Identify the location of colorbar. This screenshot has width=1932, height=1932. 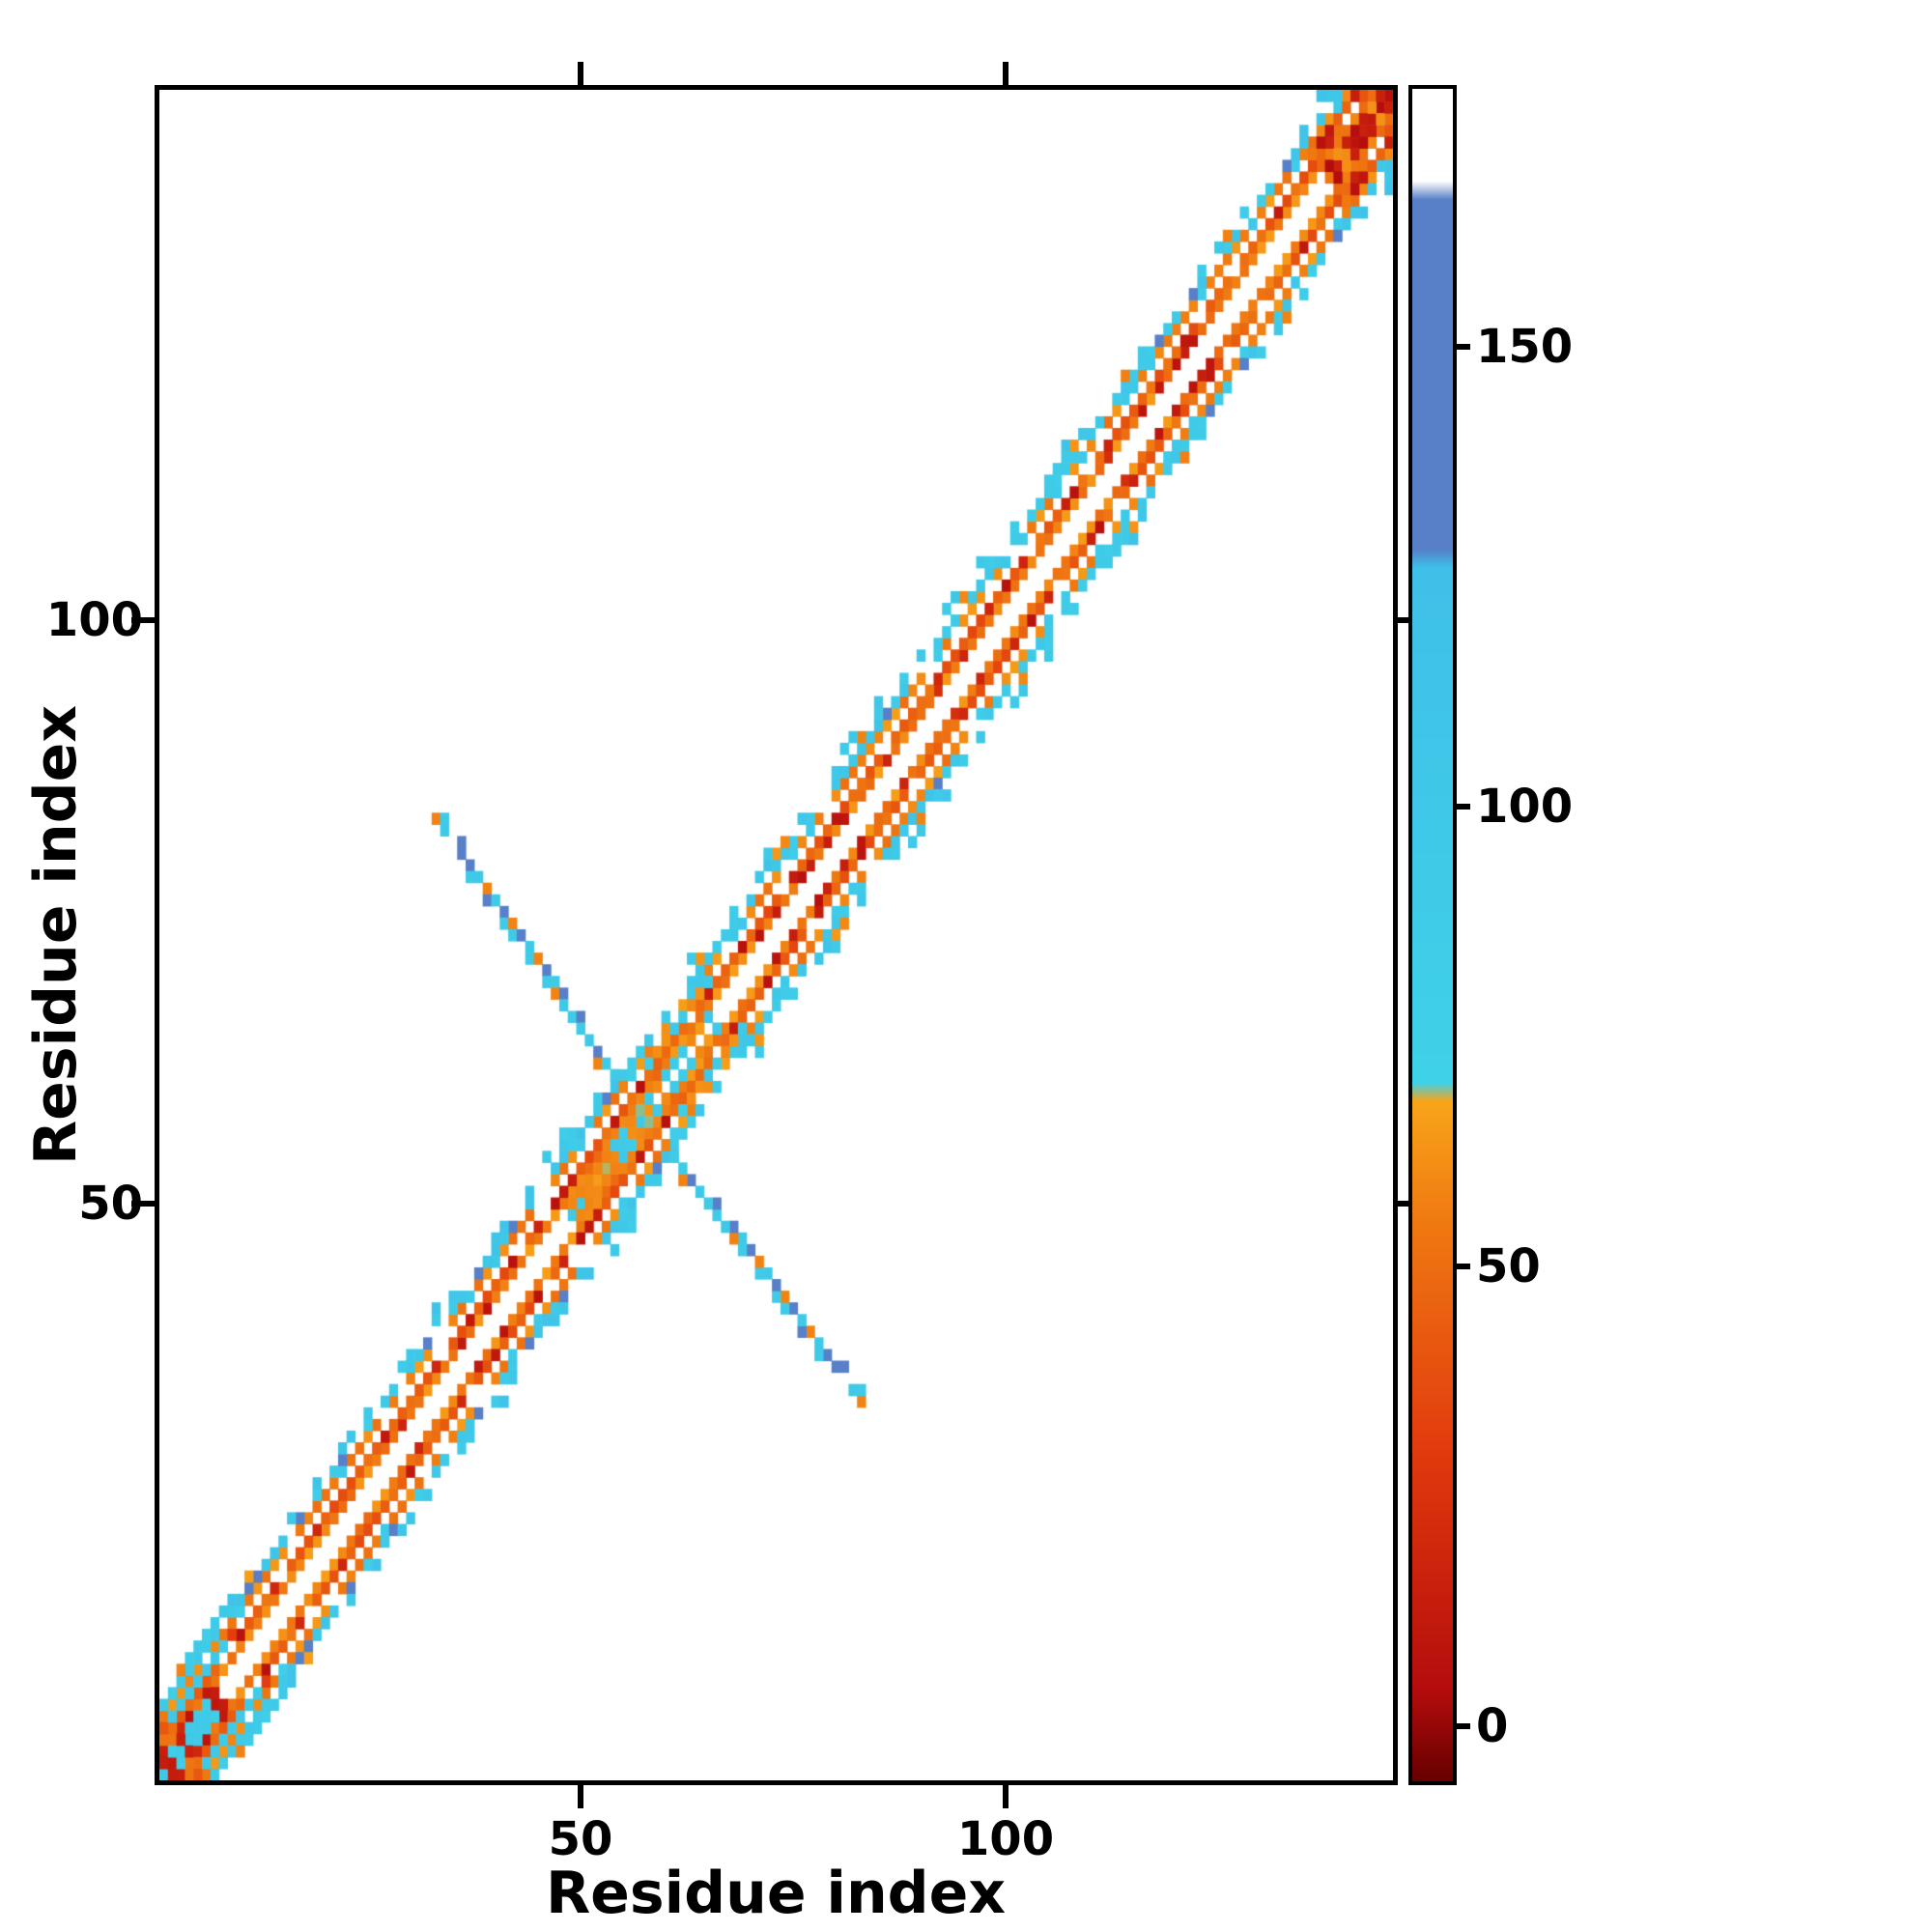
(1432, 935).